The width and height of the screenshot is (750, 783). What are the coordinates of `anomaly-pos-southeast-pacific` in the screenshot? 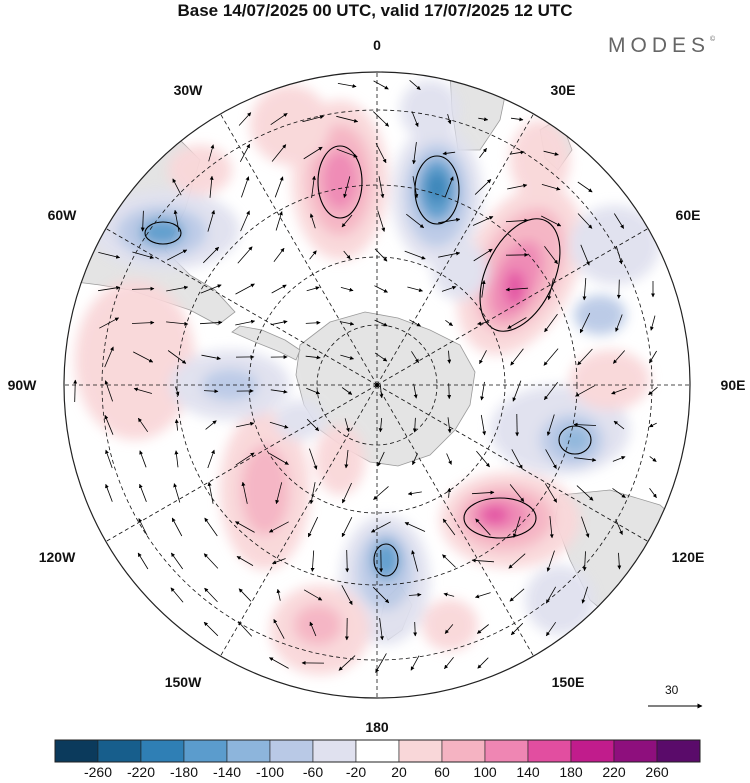 It's located at (135, 360).